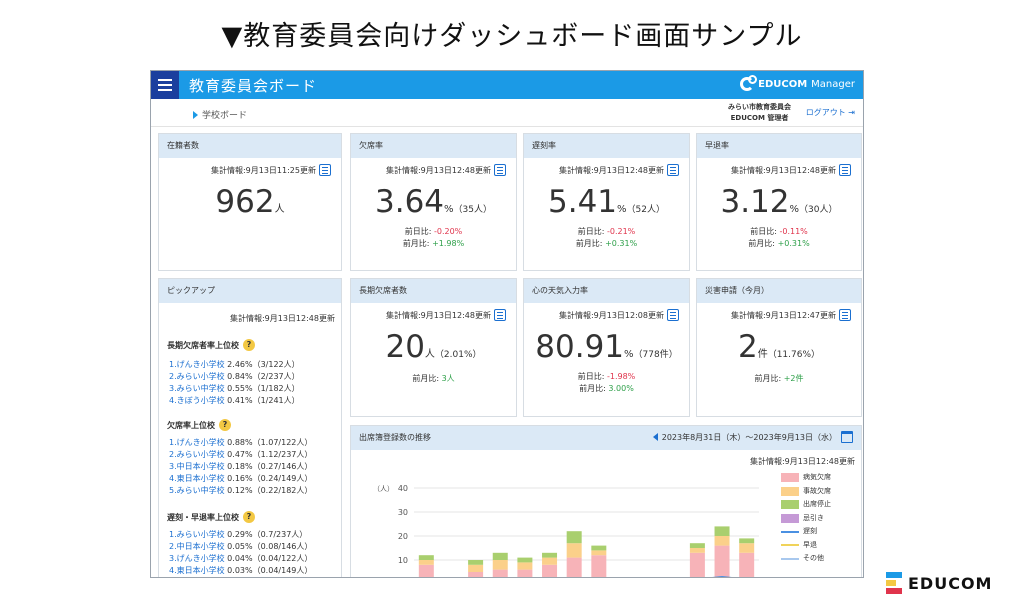  Describe the element at coordinates (813, 517) in the screenshot. I see `legend-label: 忌引き` at that location.